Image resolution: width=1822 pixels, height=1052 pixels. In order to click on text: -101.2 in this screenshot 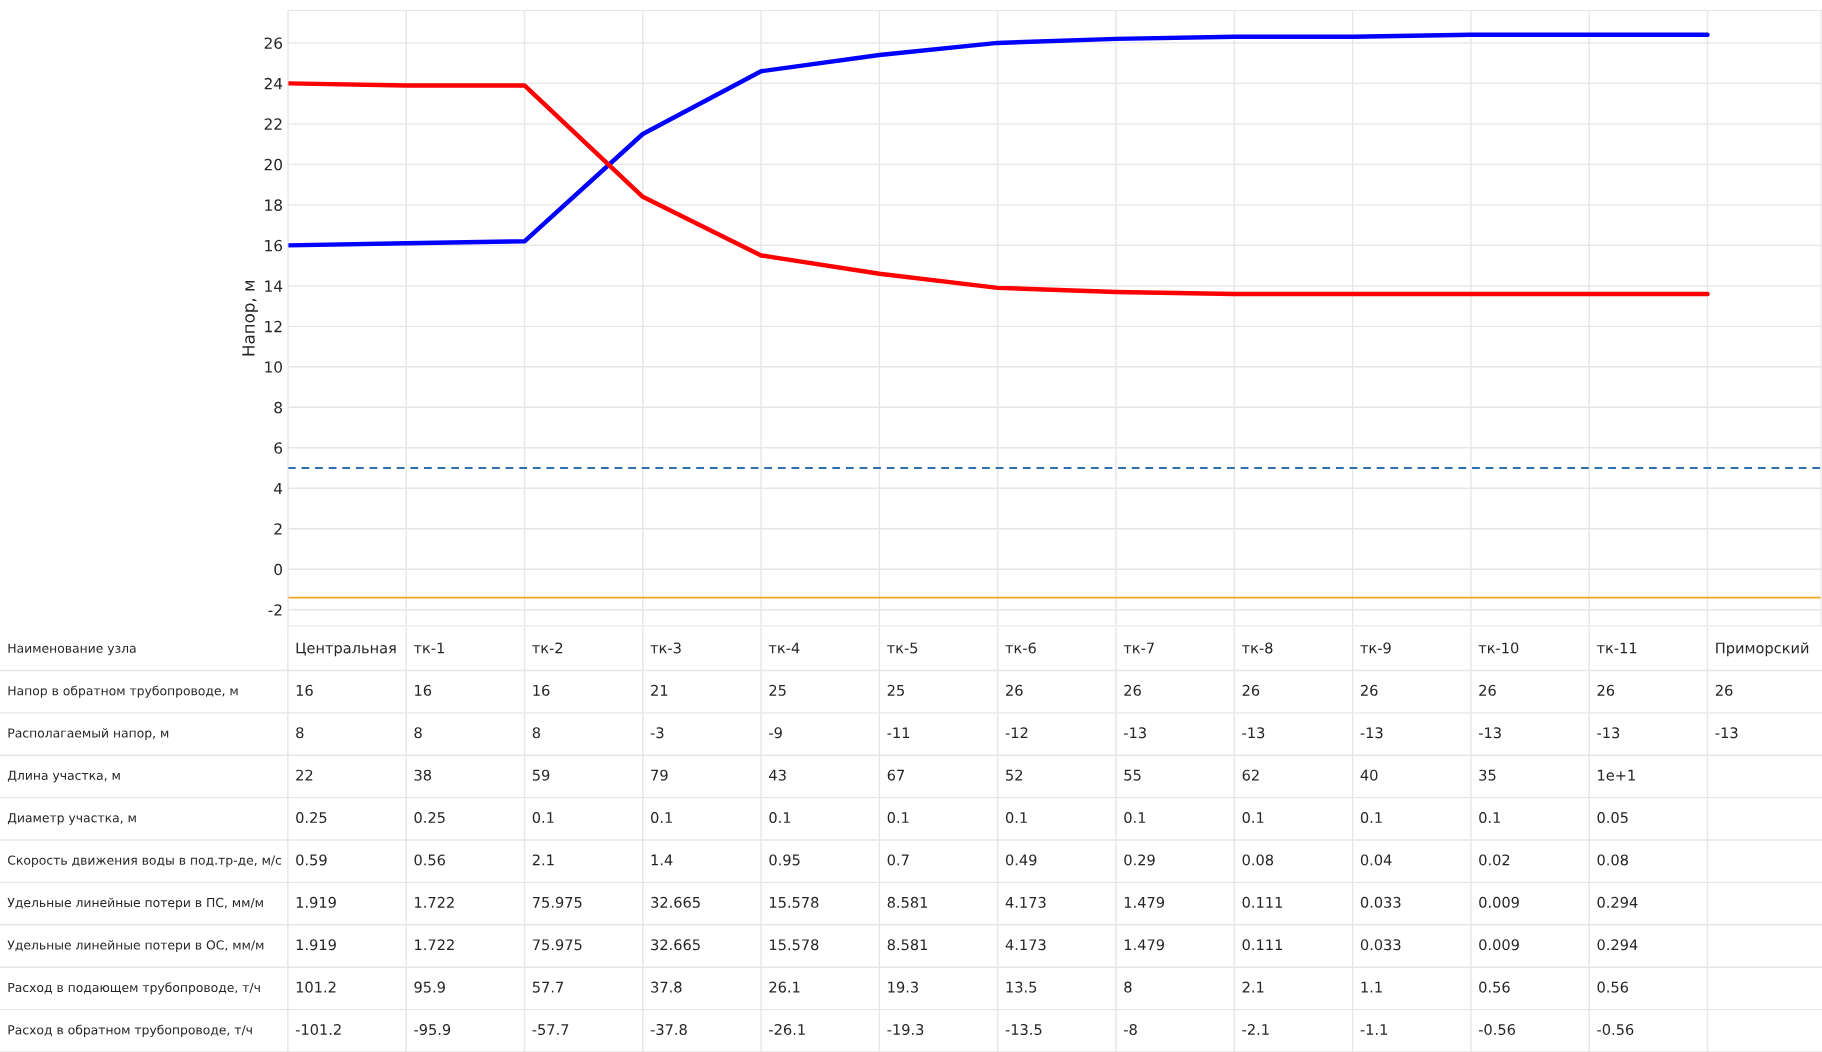, I will do `click(318, 1030)`.